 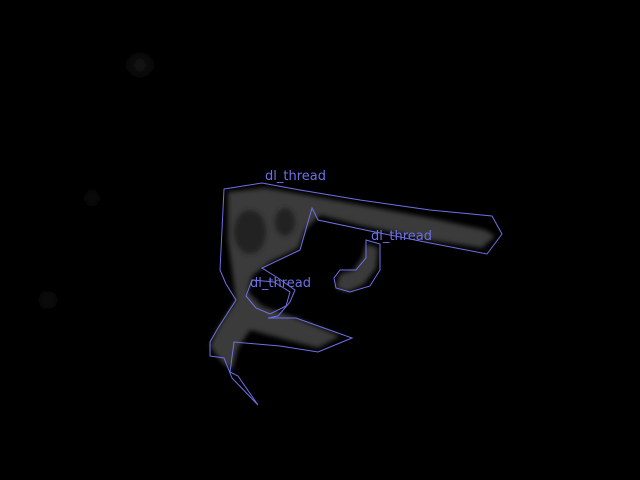 What do you see at coordinates (341, 230) in the screenshot?
I see `annotation-labels: dl_thread dl_thread dl_thread` at bounding box center [341, 230].